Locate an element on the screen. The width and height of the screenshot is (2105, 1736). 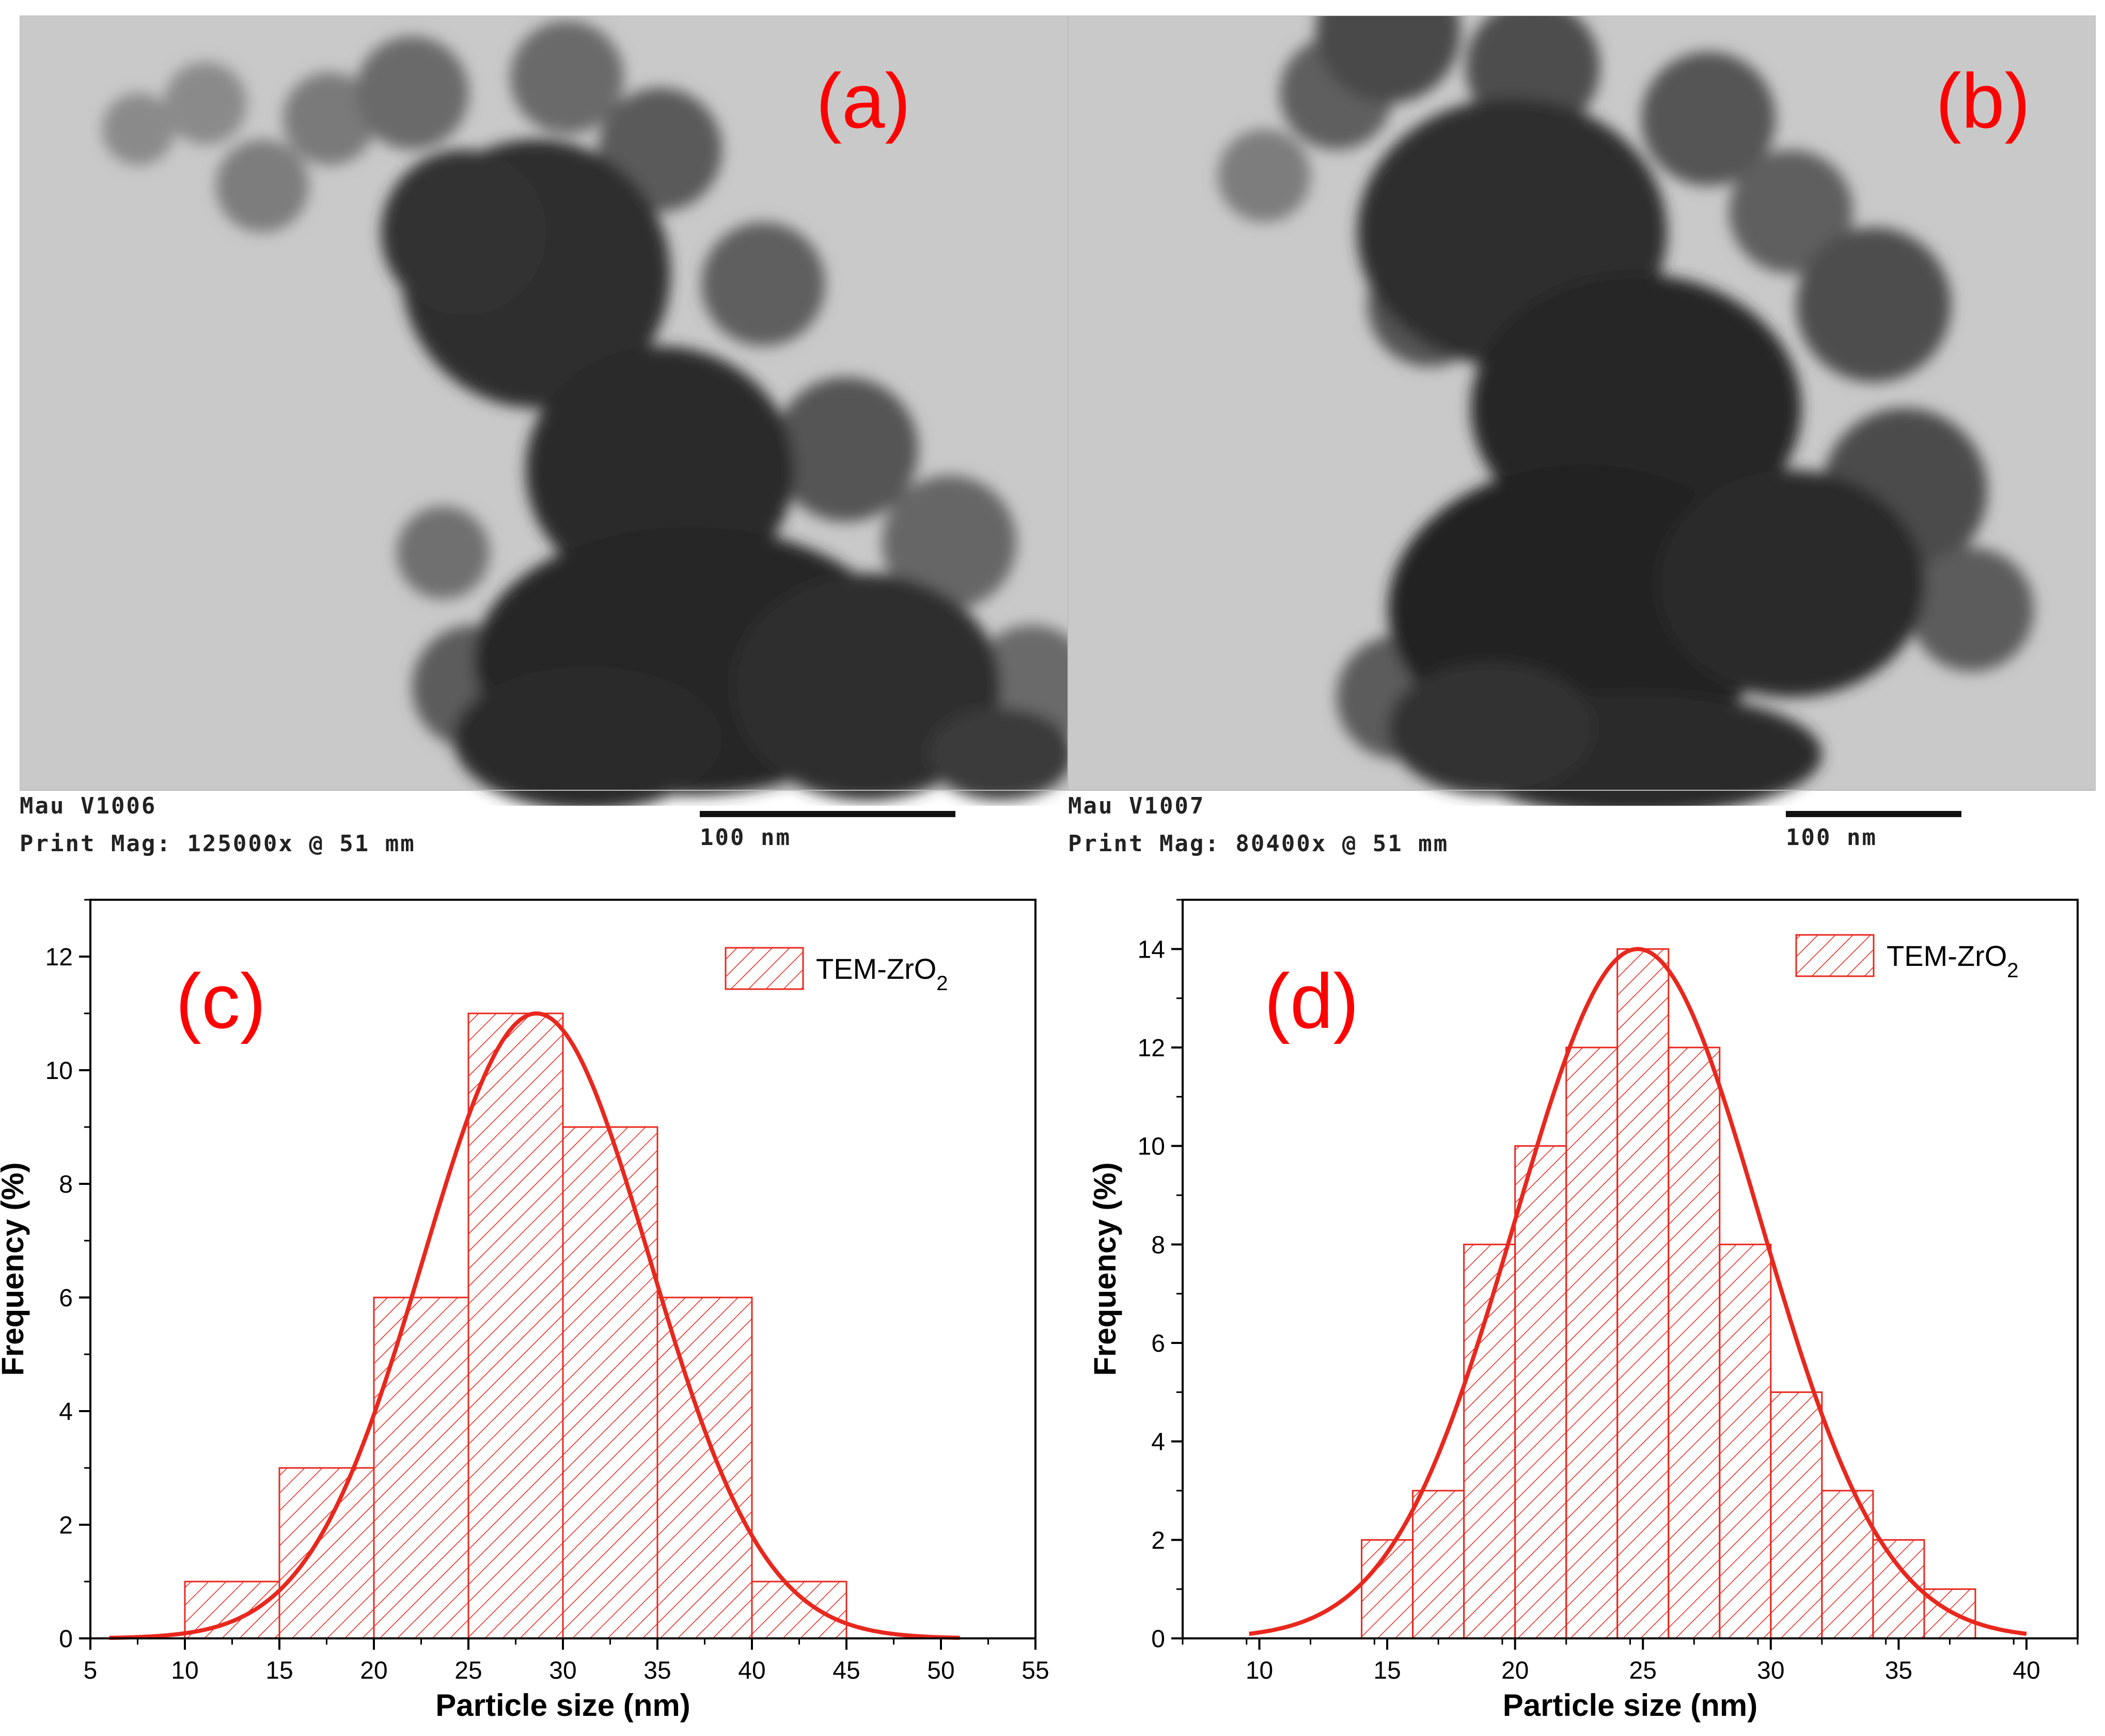
tem-caption-line2-a: Print Mag: 125000x @ 51 mm is located at coordinates (218, 844).